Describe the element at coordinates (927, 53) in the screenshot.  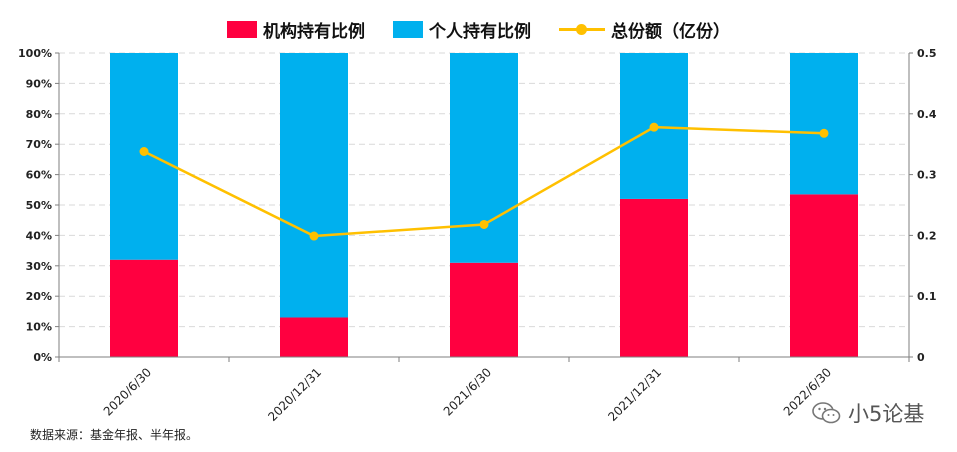
I see `y-right-tick-label: 0.5` at that location.